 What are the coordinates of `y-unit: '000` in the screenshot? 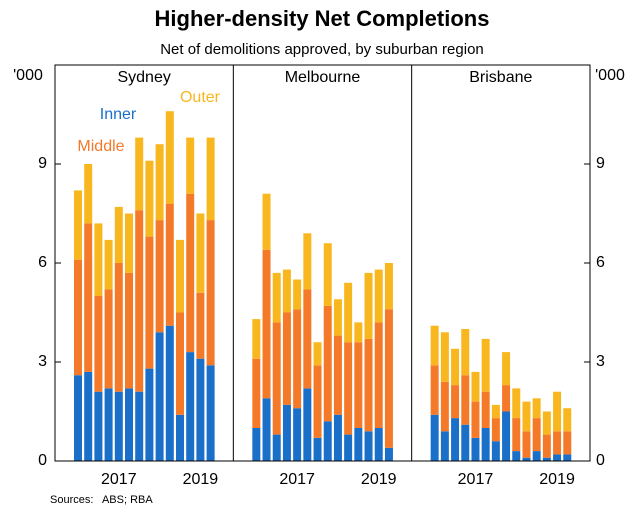 It's located at (28, 75).